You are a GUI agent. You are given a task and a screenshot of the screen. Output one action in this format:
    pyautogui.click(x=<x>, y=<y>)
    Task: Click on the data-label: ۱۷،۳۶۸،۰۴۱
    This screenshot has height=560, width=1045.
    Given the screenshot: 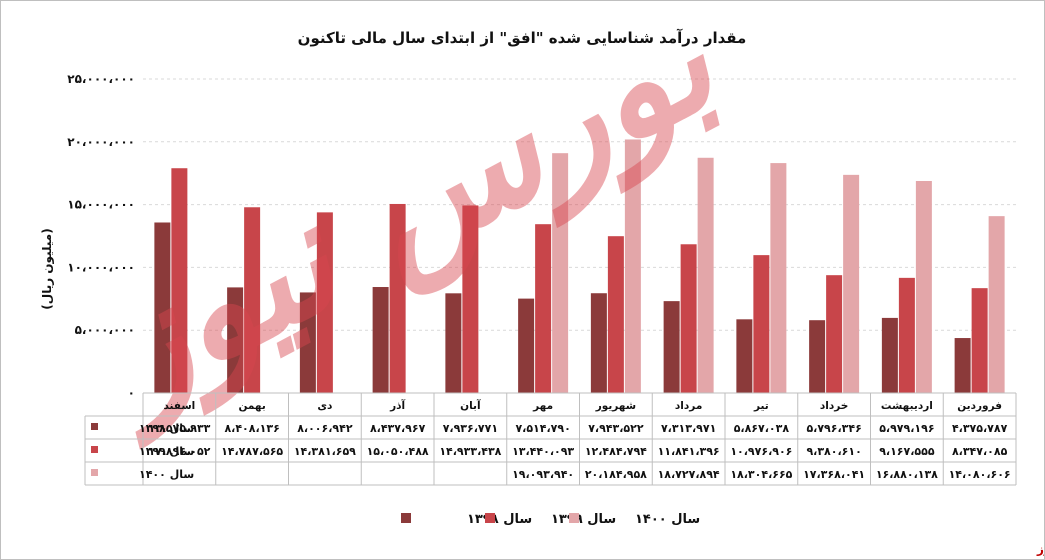 What is the action you would take?
    pyautogui.click(x=834, y=474)
    